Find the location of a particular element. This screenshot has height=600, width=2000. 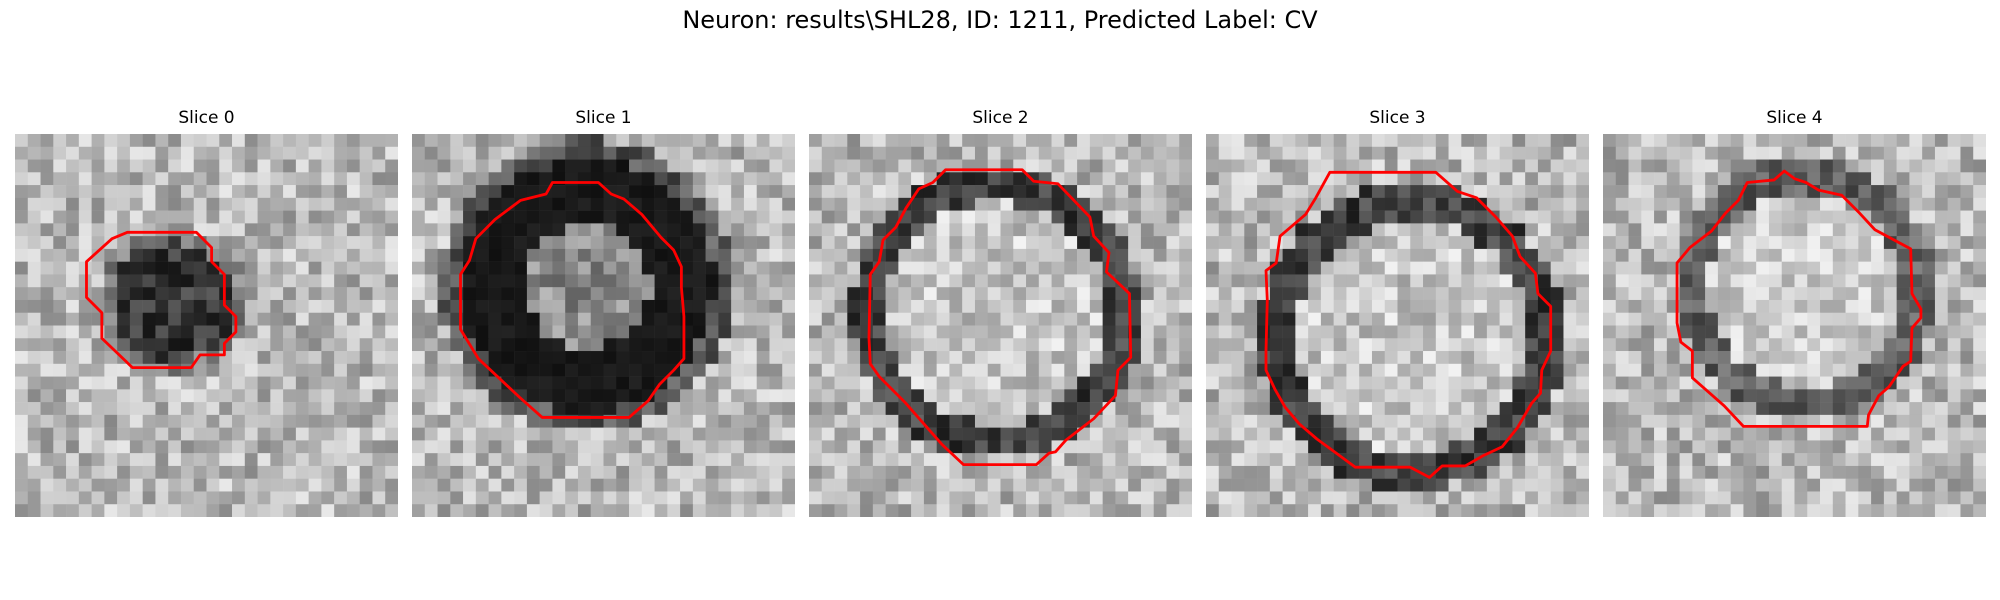

slice-title: Slice 4 is located at coordinates (1794, 118).